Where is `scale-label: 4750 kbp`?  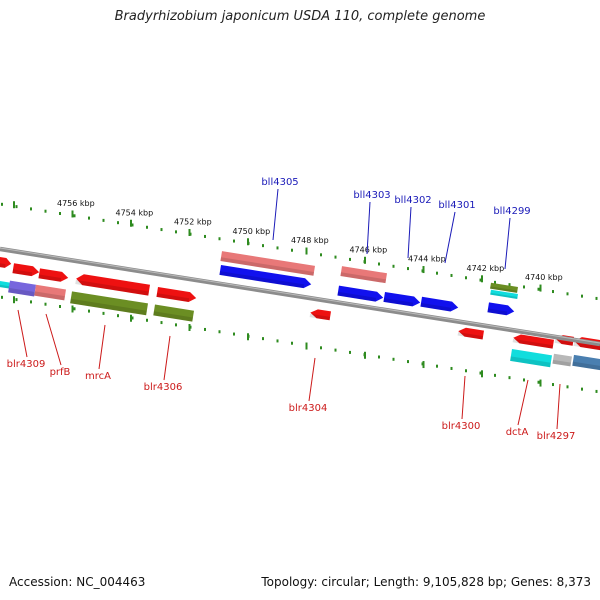
scale-label: 4750 kbp is located at coordinates (252, 231).